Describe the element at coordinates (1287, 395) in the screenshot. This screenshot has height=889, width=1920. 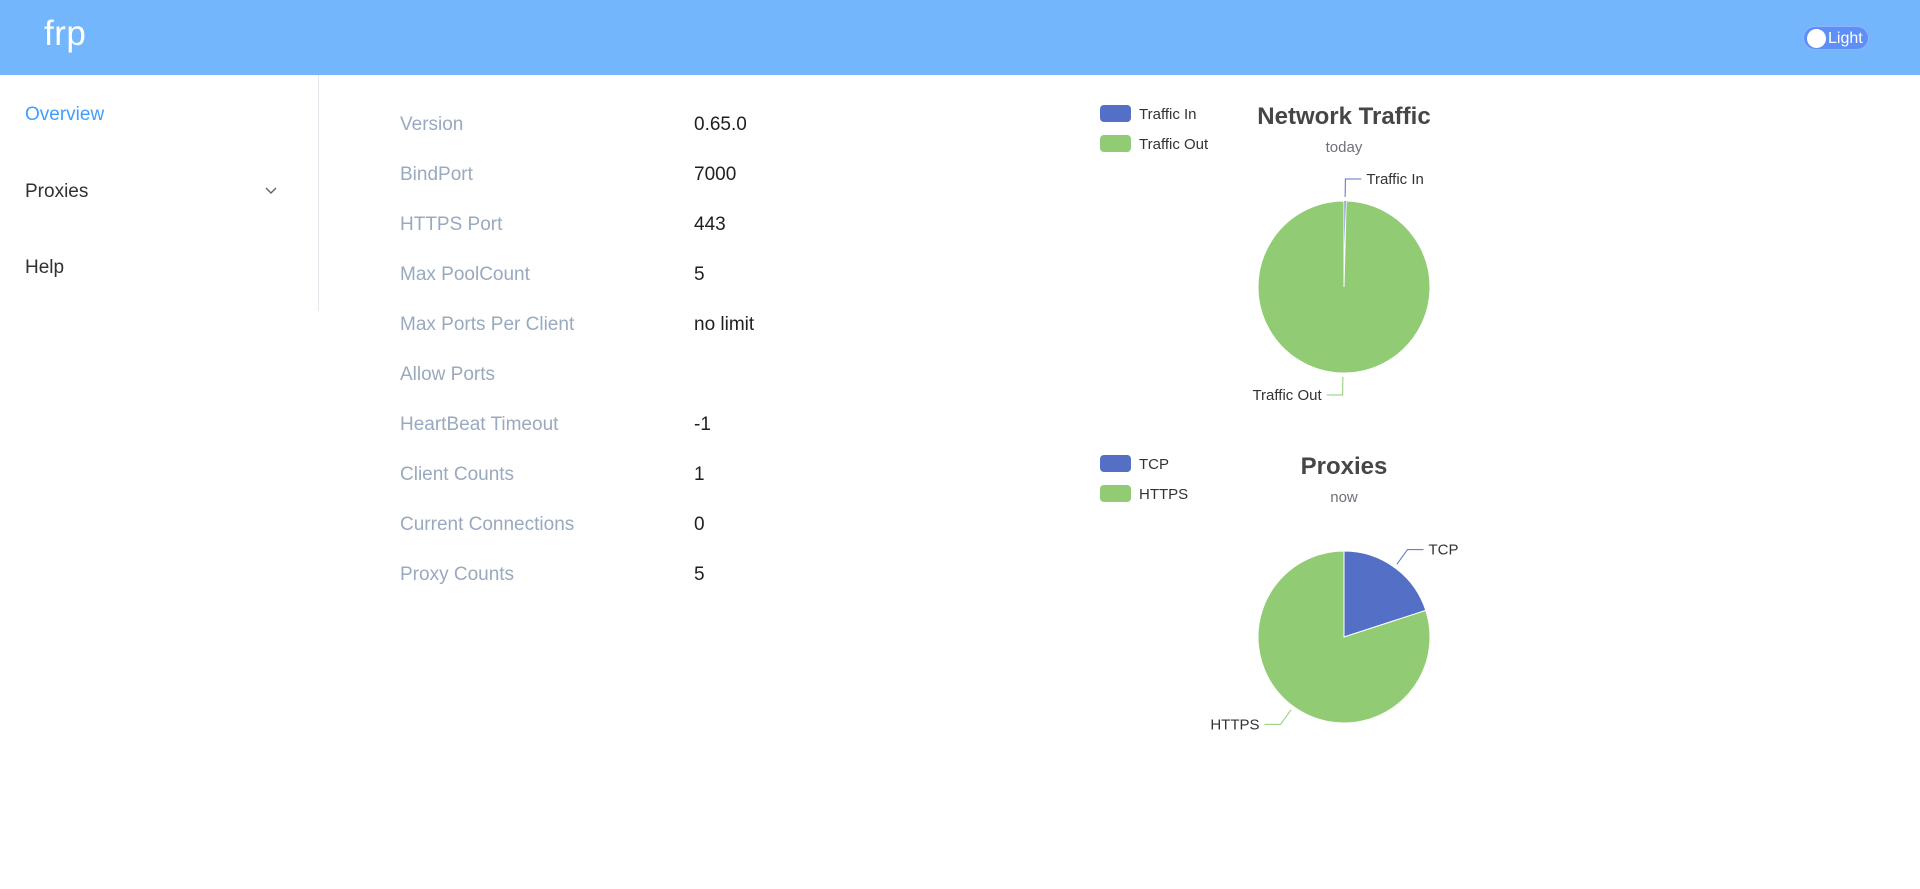
I see `slice-label-traffic-out: Traffic Out` at that location.